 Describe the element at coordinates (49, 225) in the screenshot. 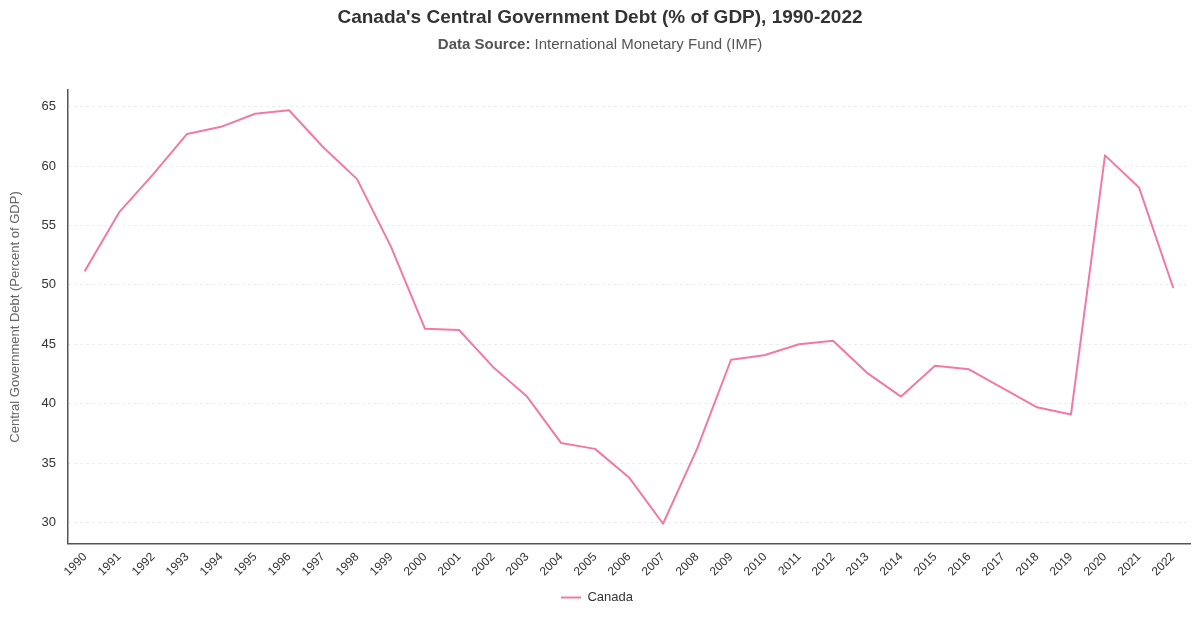

I see `y-tick-label: 55` at that location.